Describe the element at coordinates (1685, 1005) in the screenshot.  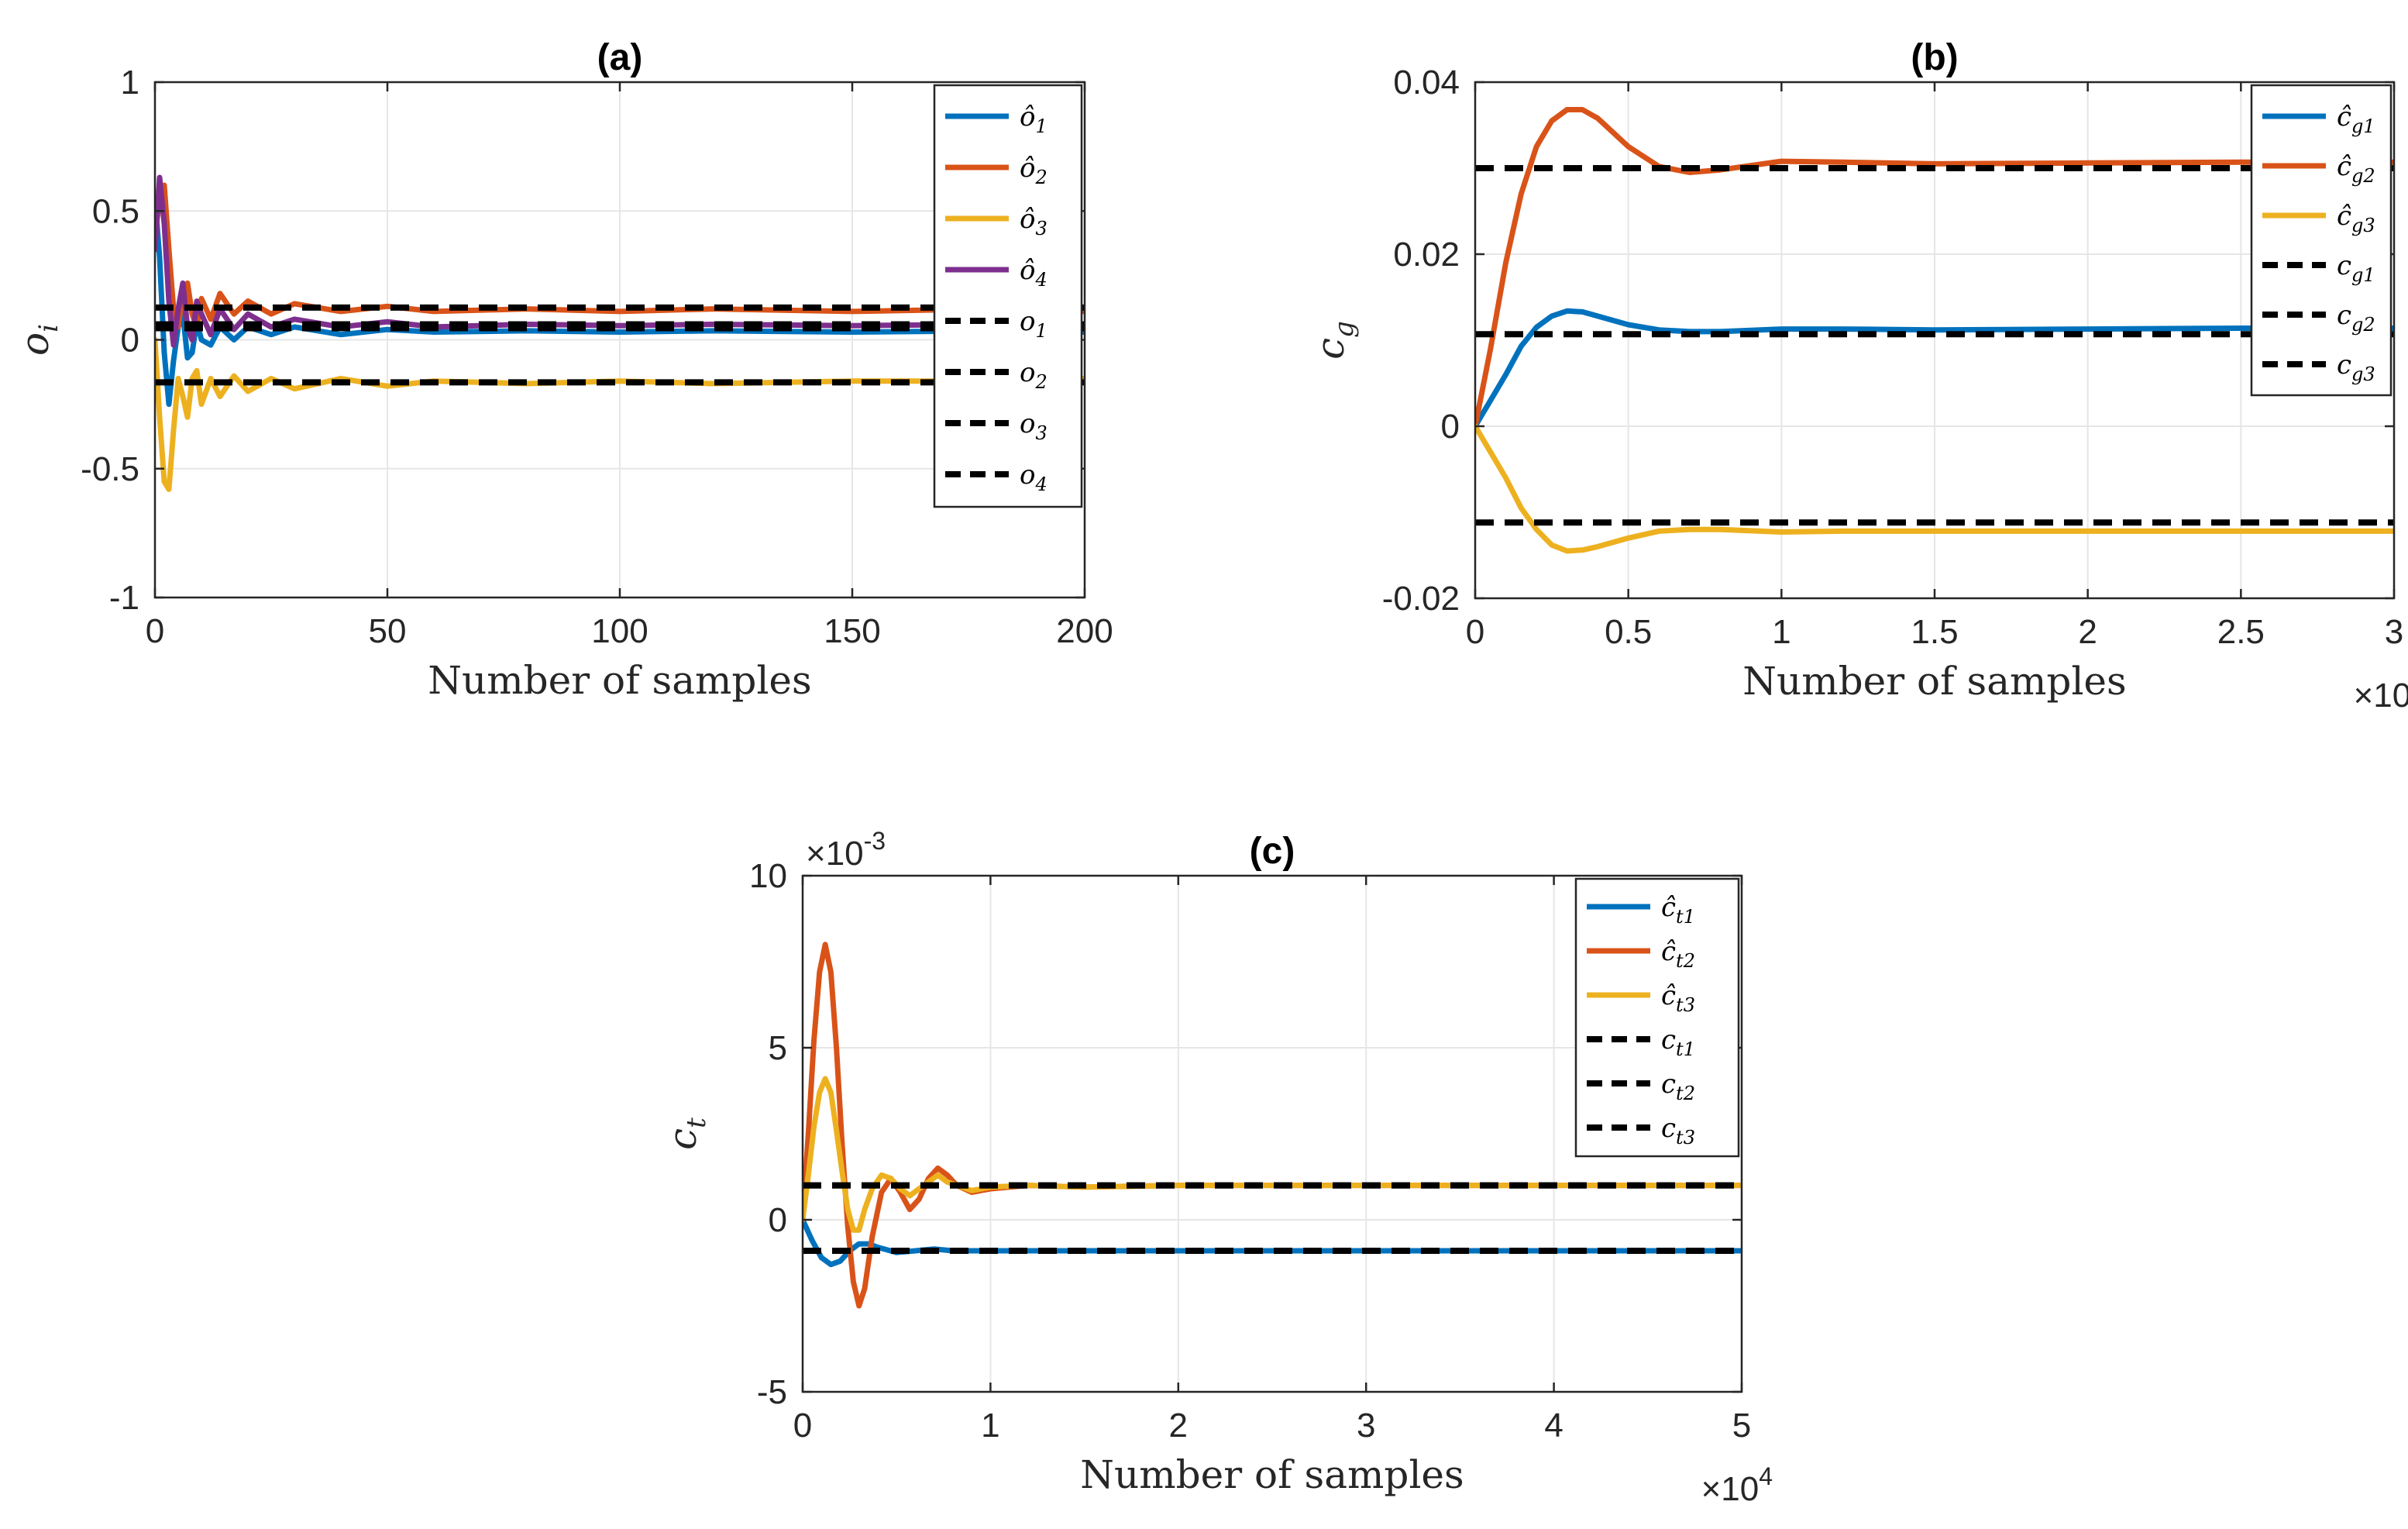
I see `legend-entry-sub: t3` at that location.